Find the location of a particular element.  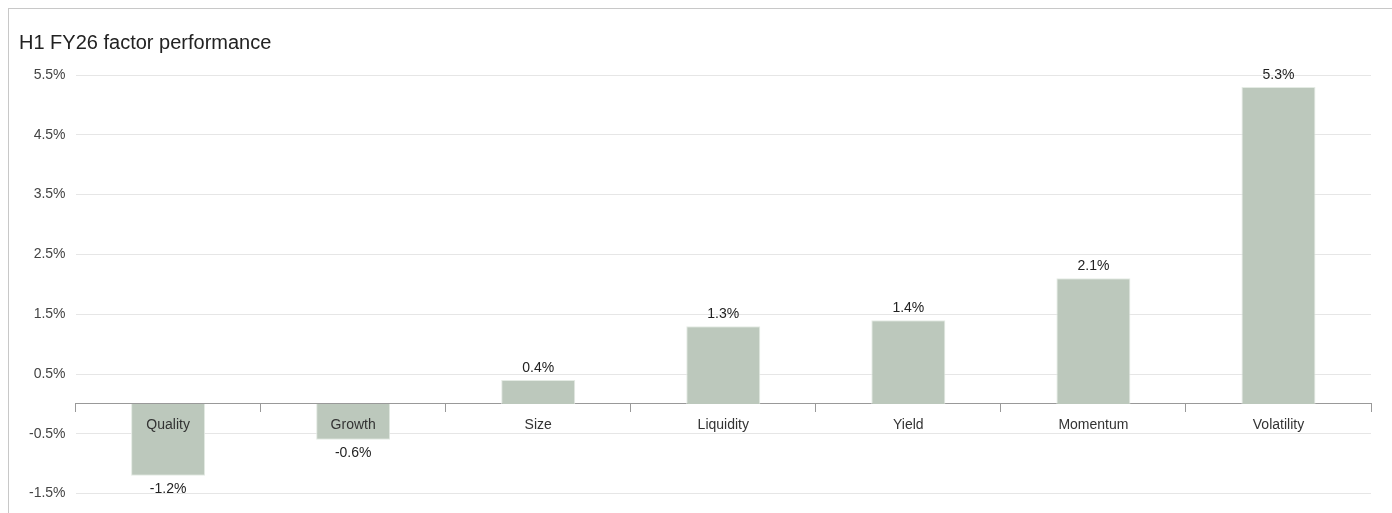

data-label: 1.4% is located at coordinates (908, 307).